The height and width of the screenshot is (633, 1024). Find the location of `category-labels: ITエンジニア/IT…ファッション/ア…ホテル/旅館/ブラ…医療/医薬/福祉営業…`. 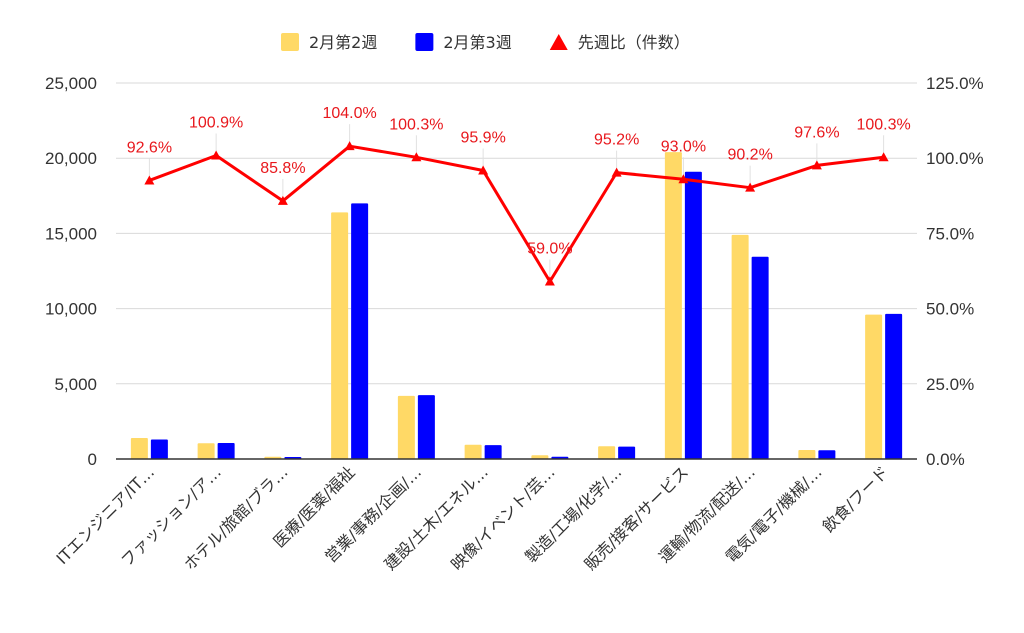

category-labels: ITエンジニア/IT…ファッション/ア…ホテル/旅館/ブラ…医療/医薬/福祉営業… is located at coordinates (473, 518).